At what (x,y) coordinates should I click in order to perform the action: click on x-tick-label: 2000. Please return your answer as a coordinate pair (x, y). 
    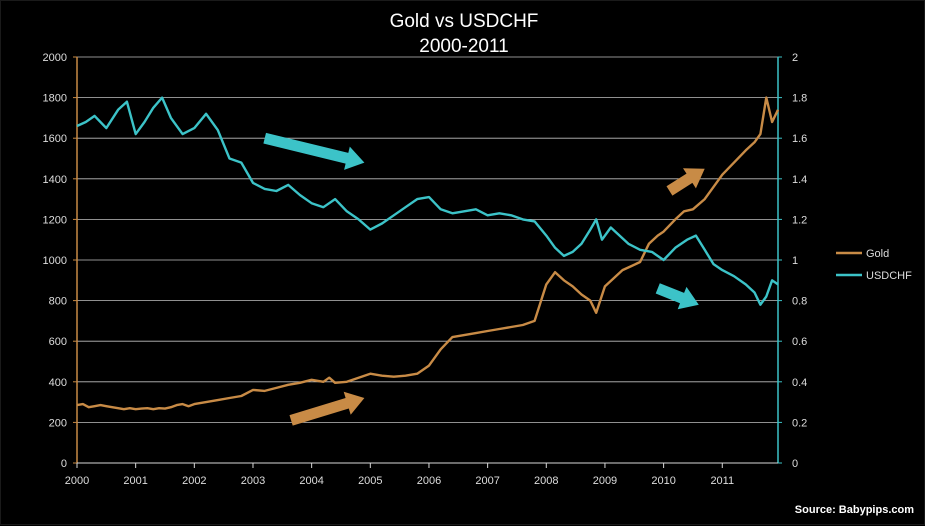
    Looking at the image, I should click on (77, 481).